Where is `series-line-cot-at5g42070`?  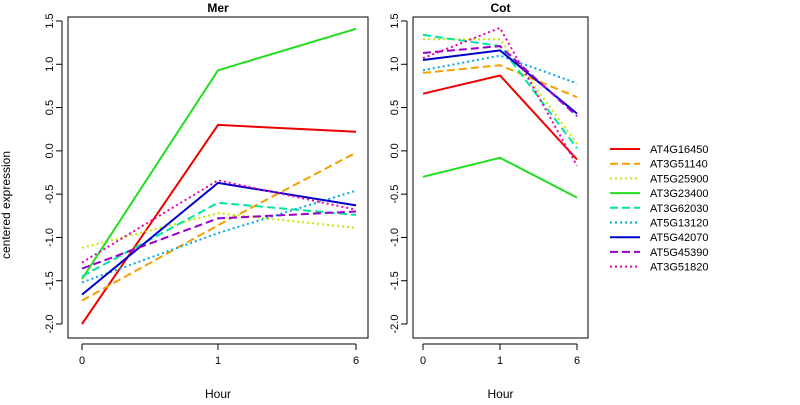
series-line-cot-at5g42070 is located at coordinates (500, 82).